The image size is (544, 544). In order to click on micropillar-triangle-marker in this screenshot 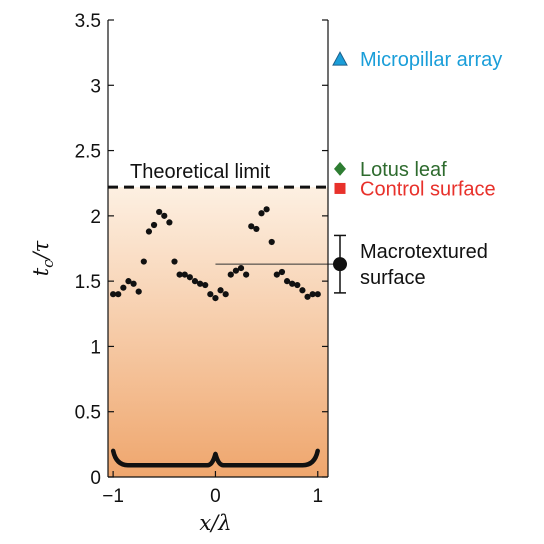, I will do `click(340, 58)`.